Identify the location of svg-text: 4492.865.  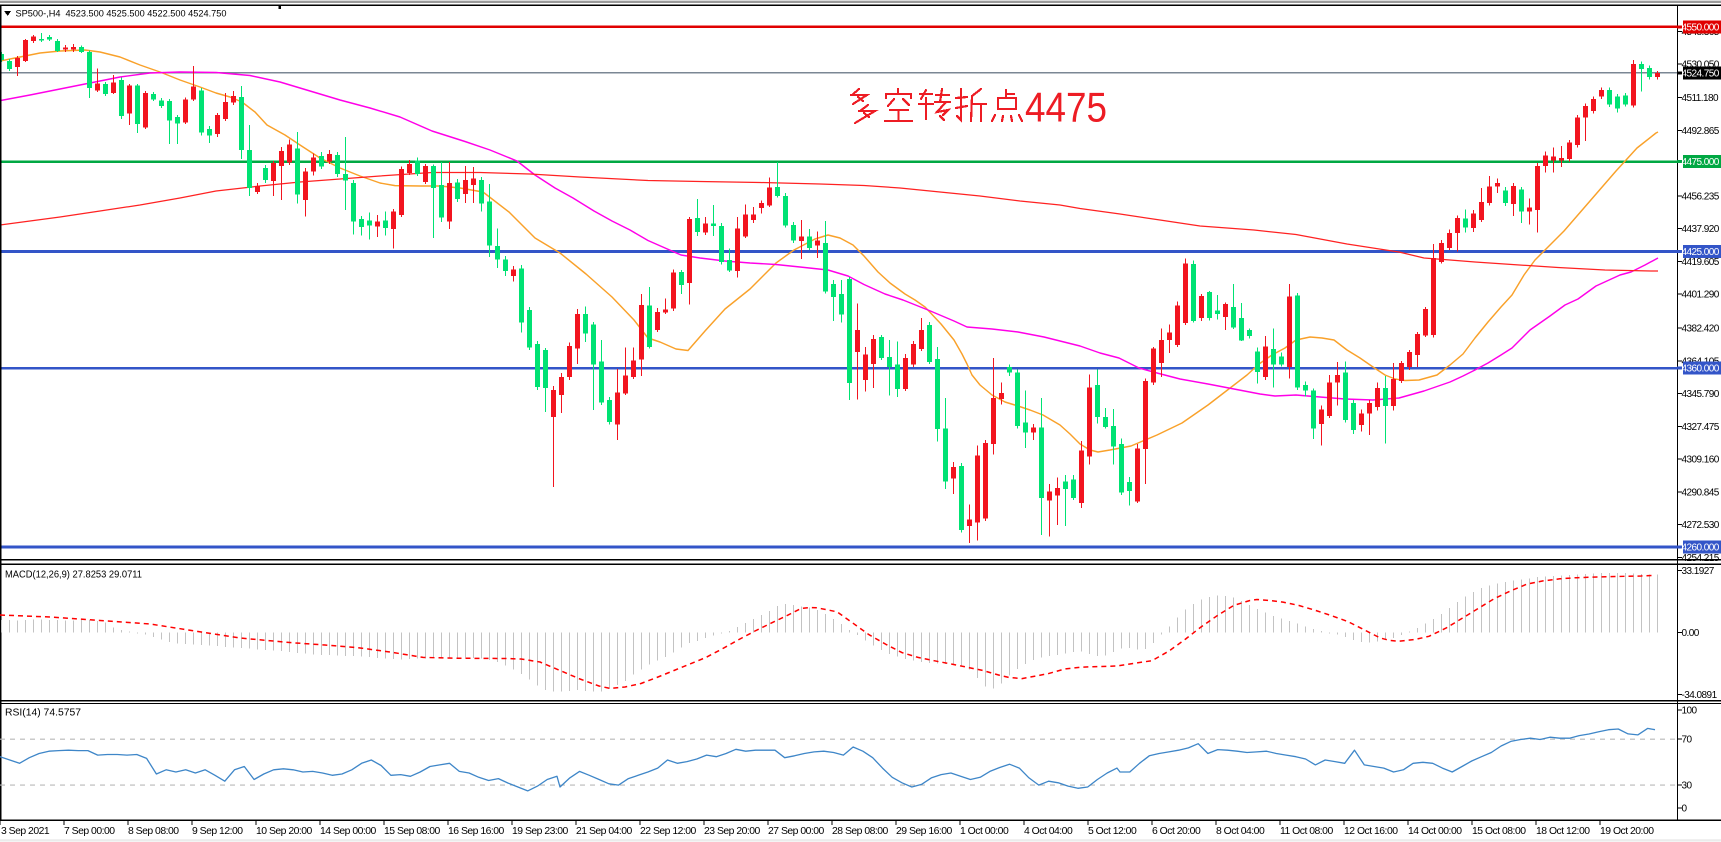
(1701, 131).